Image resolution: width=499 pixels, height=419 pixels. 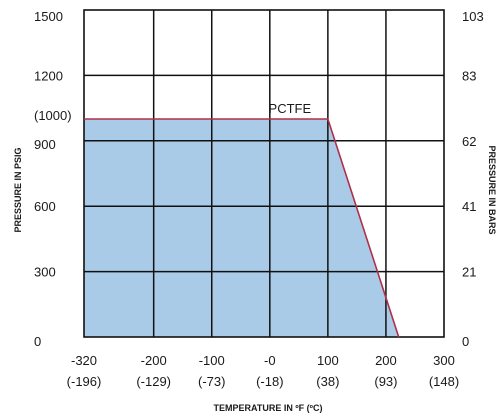 I want to click on y-tick-label-right: 62, so click(x=469, y=141).